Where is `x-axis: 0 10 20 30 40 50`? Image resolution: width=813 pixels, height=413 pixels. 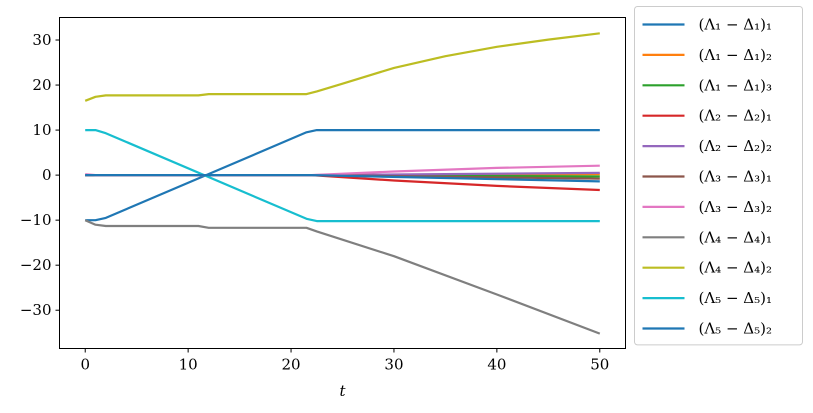 x-axis: 0 10 20 30 40 50 is located at coordinates (344, 361).